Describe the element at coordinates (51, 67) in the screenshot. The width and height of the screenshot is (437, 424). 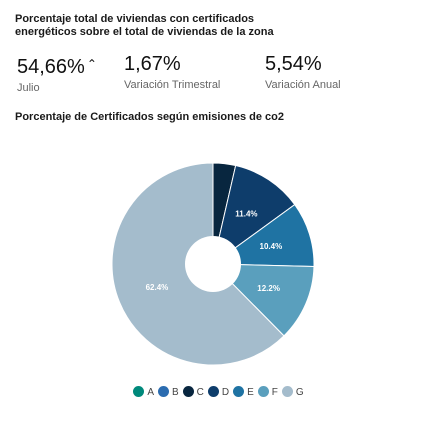
I see `kpi-monthly-value: 54,66%` at that location.